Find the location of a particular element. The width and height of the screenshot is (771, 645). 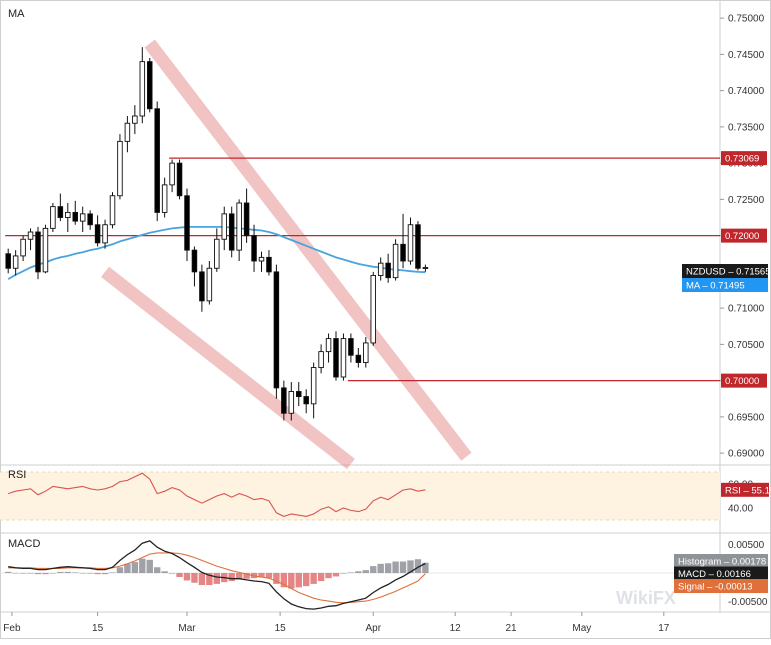

macd-line is located at coordinates (217, 575).